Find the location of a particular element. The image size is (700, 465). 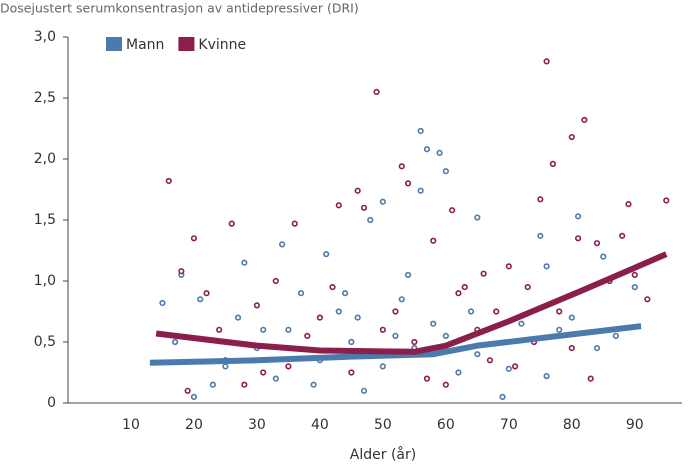

x-tick-label: 60 is located at coordinates (446, 425).